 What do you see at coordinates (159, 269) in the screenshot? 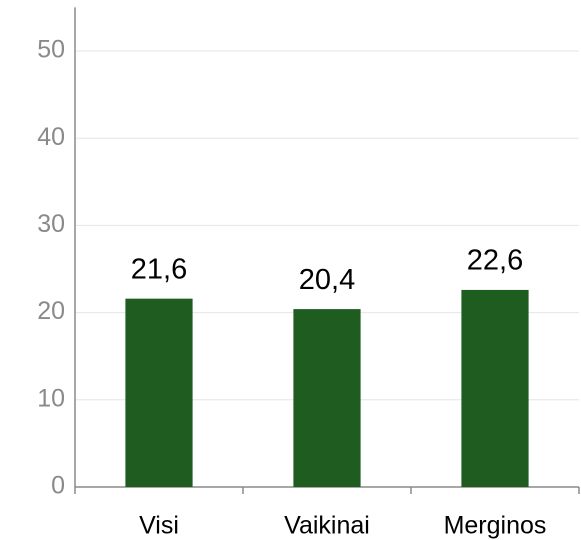
I see `value-label: 21,6` at bounding box center [159, 269].